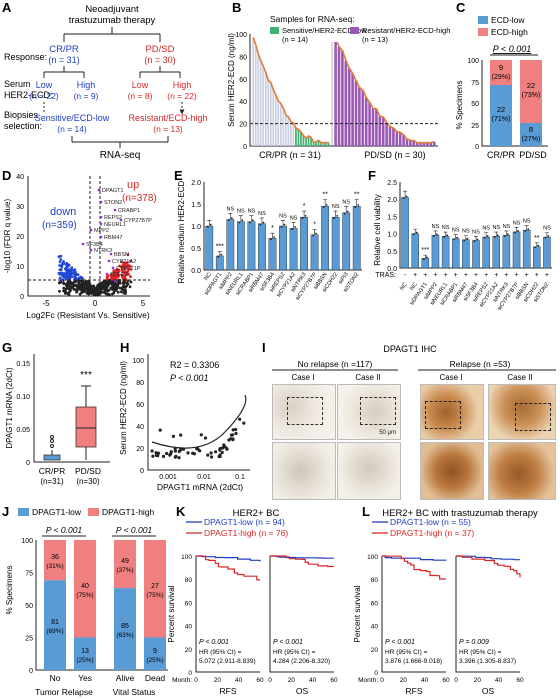 The width and height of the screenshot is (560, 699). Describe the element at coordinates (302, 691) in the screenshot. I see `km-xlabel: OS` at that location.